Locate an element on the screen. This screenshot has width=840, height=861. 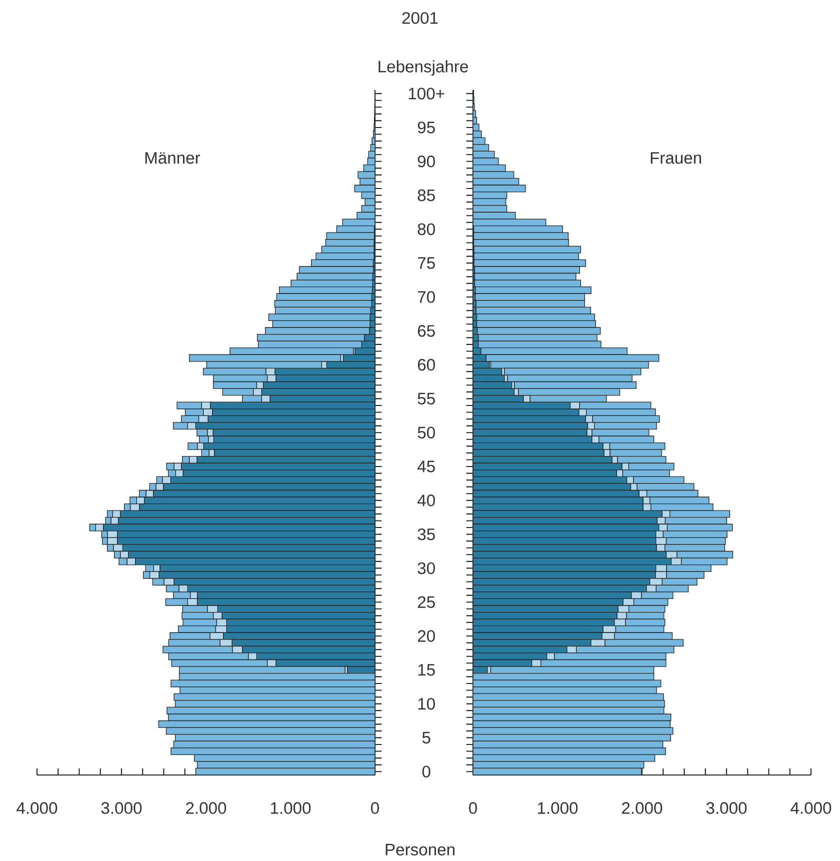
y-tick-label: 60 is located at coordinates (426, 364).